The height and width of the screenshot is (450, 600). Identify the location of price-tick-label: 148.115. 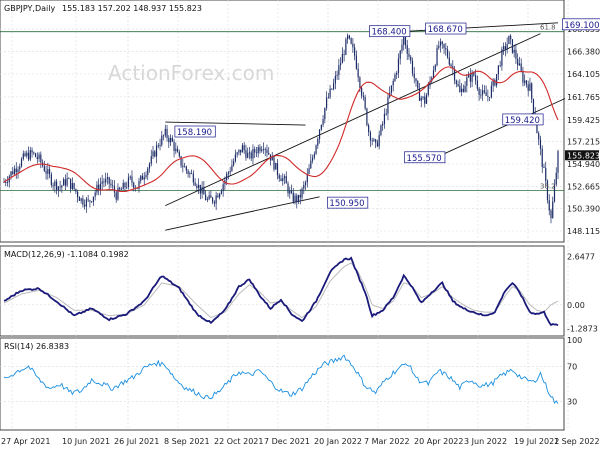
(583, 231).